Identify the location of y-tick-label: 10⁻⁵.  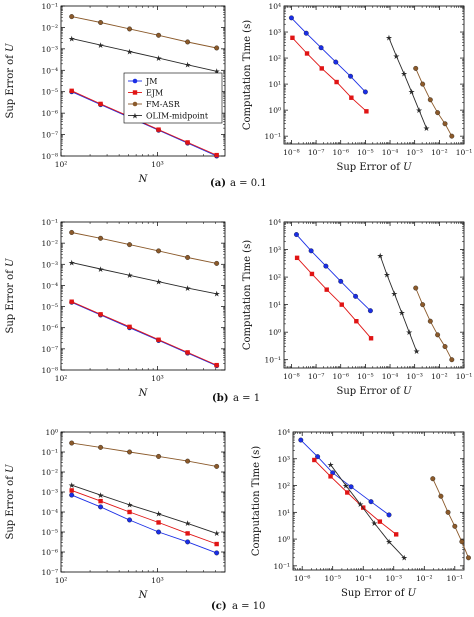
(49, 307).